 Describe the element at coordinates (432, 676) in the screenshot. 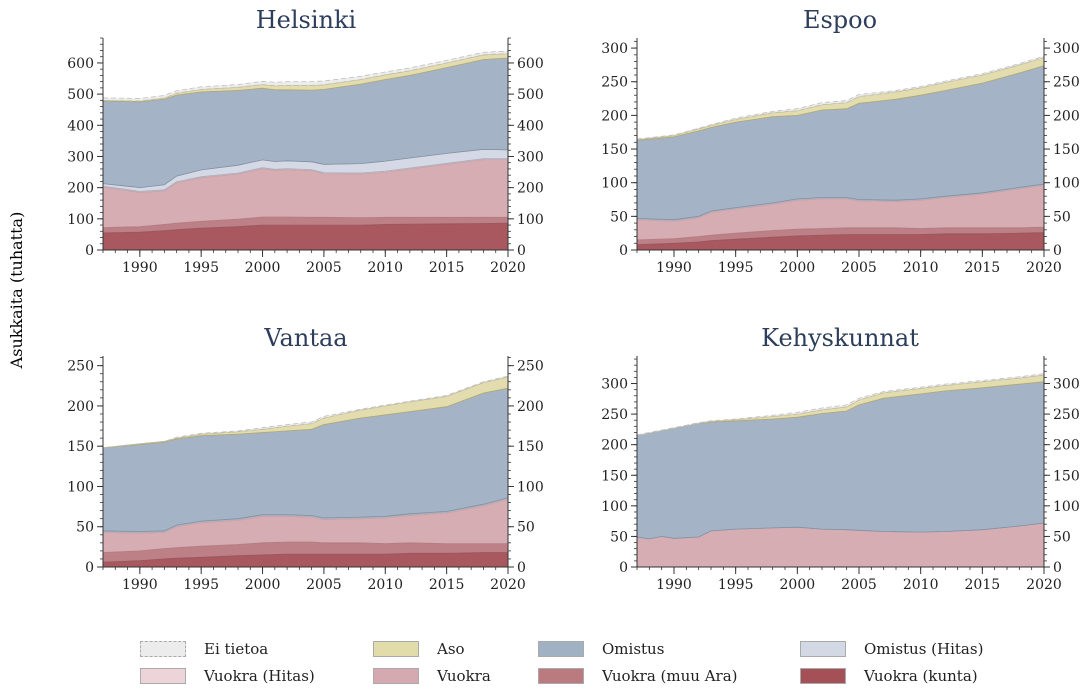

I see `legend-item-vuokra: Vuokra` at that location.